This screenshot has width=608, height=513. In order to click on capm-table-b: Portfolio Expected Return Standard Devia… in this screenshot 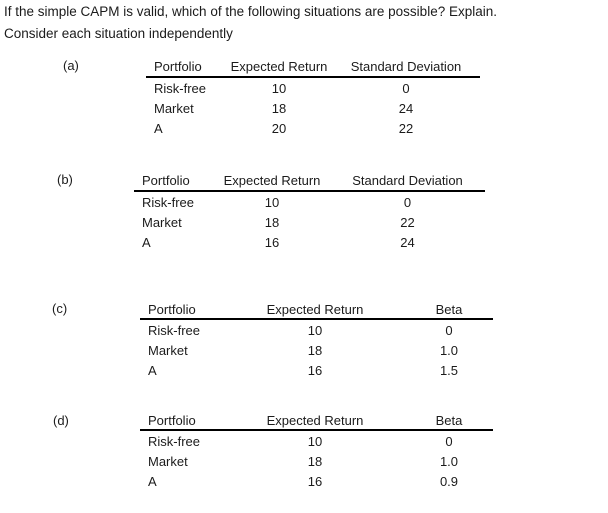, I will do `click(309, 211)`.